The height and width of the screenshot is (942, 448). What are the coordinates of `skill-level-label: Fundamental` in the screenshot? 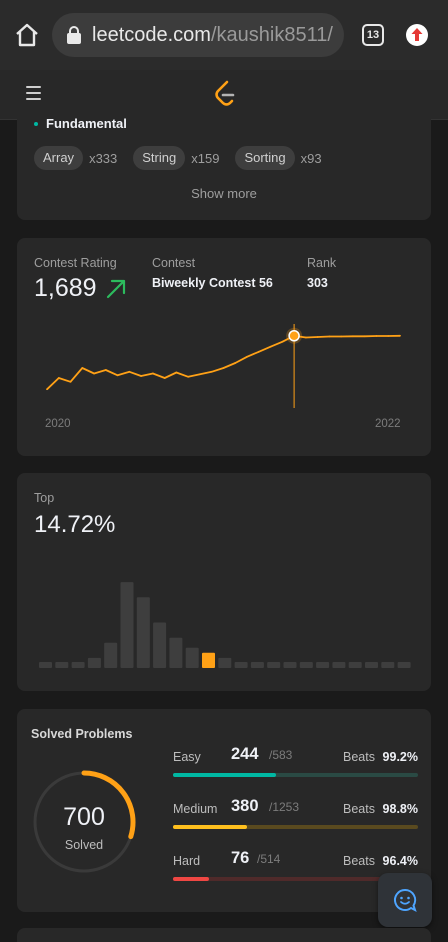 It's located at (80, 123).